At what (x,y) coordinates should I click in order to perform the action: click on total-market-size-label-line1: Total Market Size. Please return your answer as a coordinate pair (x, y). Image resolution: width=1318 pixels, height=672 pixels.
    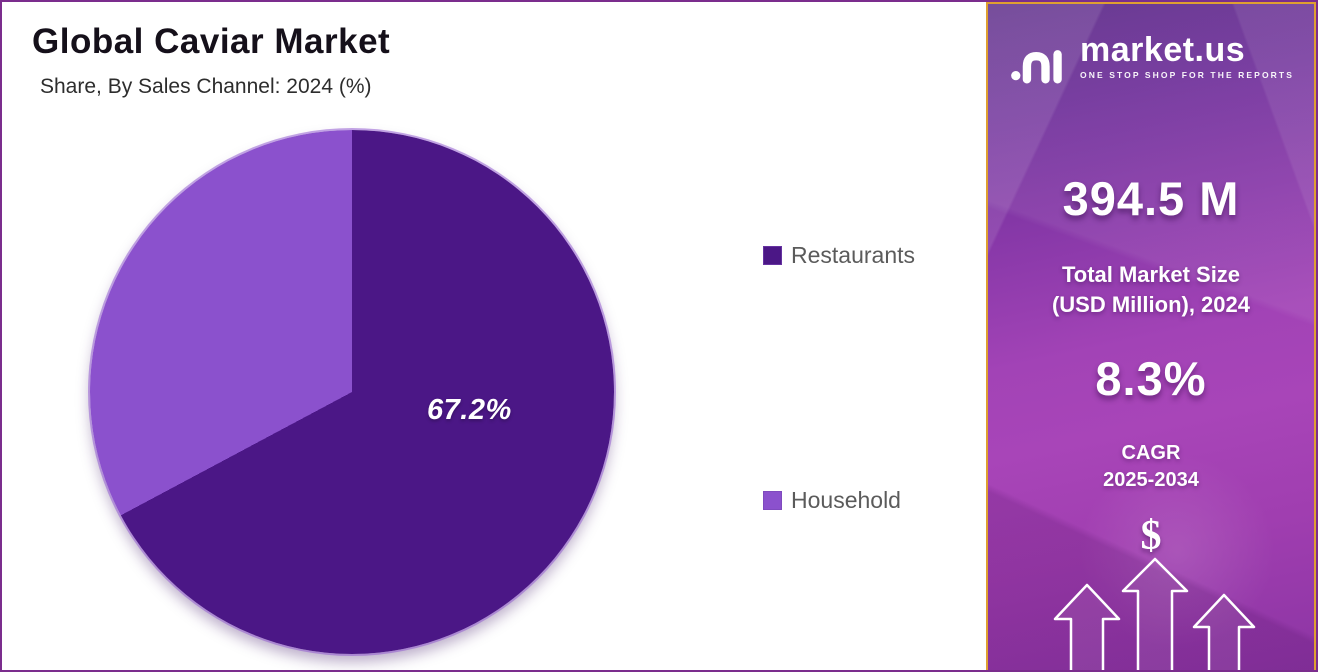
    Looking at the image, I should click on (1151, 274).